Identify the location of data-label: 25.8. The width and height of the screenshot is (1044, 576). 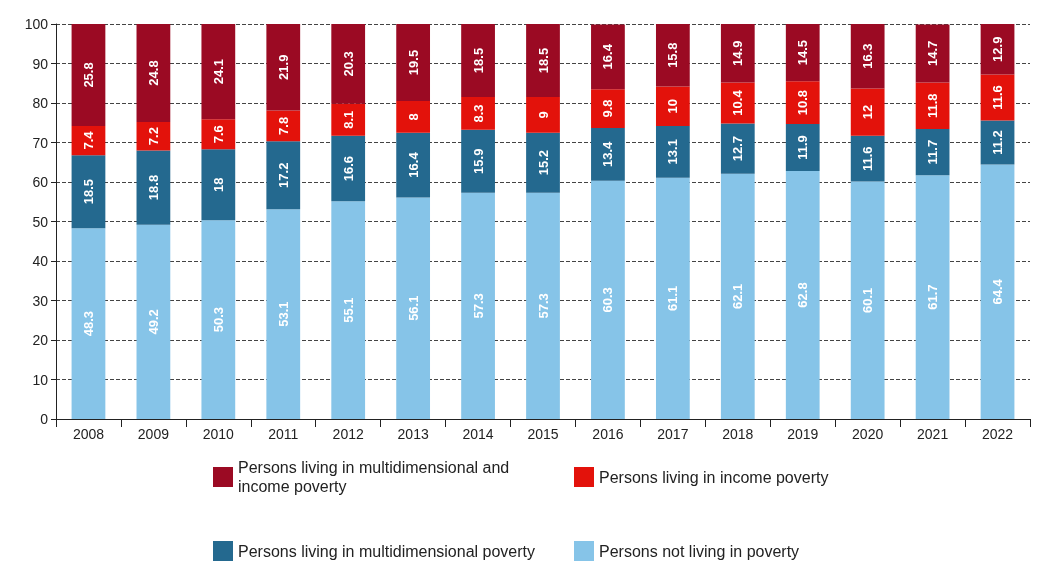
(88, 75).